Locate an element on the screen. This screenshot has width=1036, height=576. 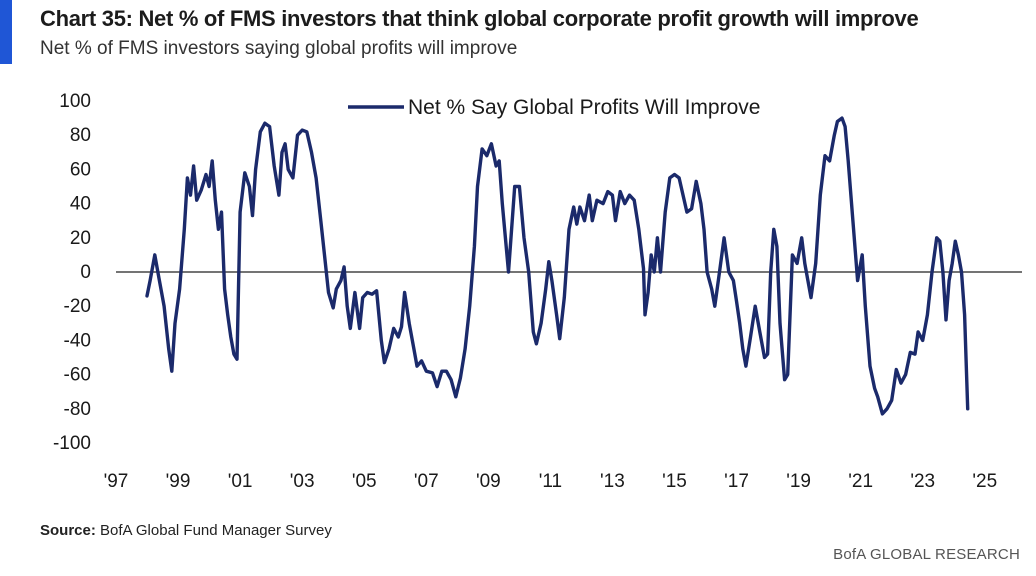
y-tick-label: 0 is located at coordinates (85, 272).